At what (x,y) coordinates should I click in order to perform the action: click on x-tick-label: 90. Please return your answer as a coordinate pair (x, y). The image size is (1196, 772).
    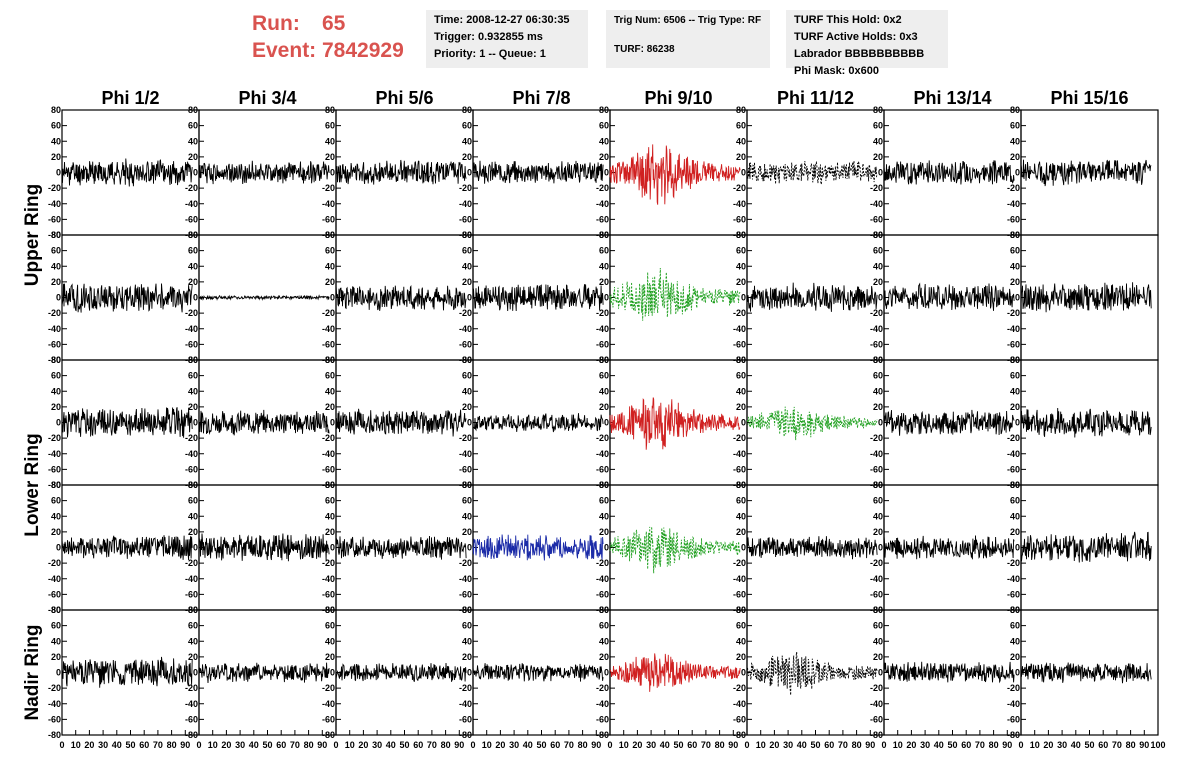
    Looking at the image, I should click on (1007, 745).